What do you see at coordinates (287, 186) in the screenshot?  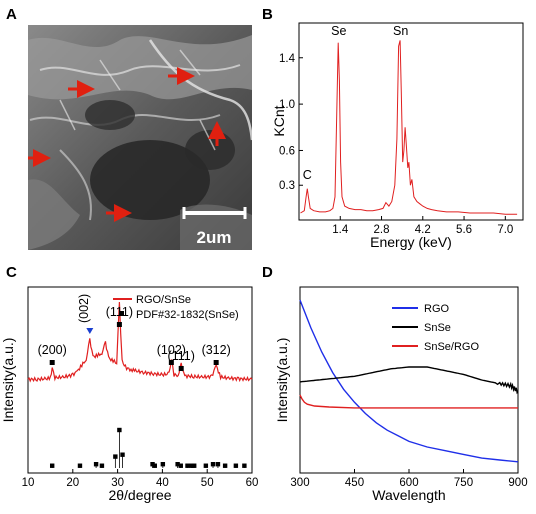 I see `chart-b-ytick-label: 0.3` at bounding box center [287, 186].